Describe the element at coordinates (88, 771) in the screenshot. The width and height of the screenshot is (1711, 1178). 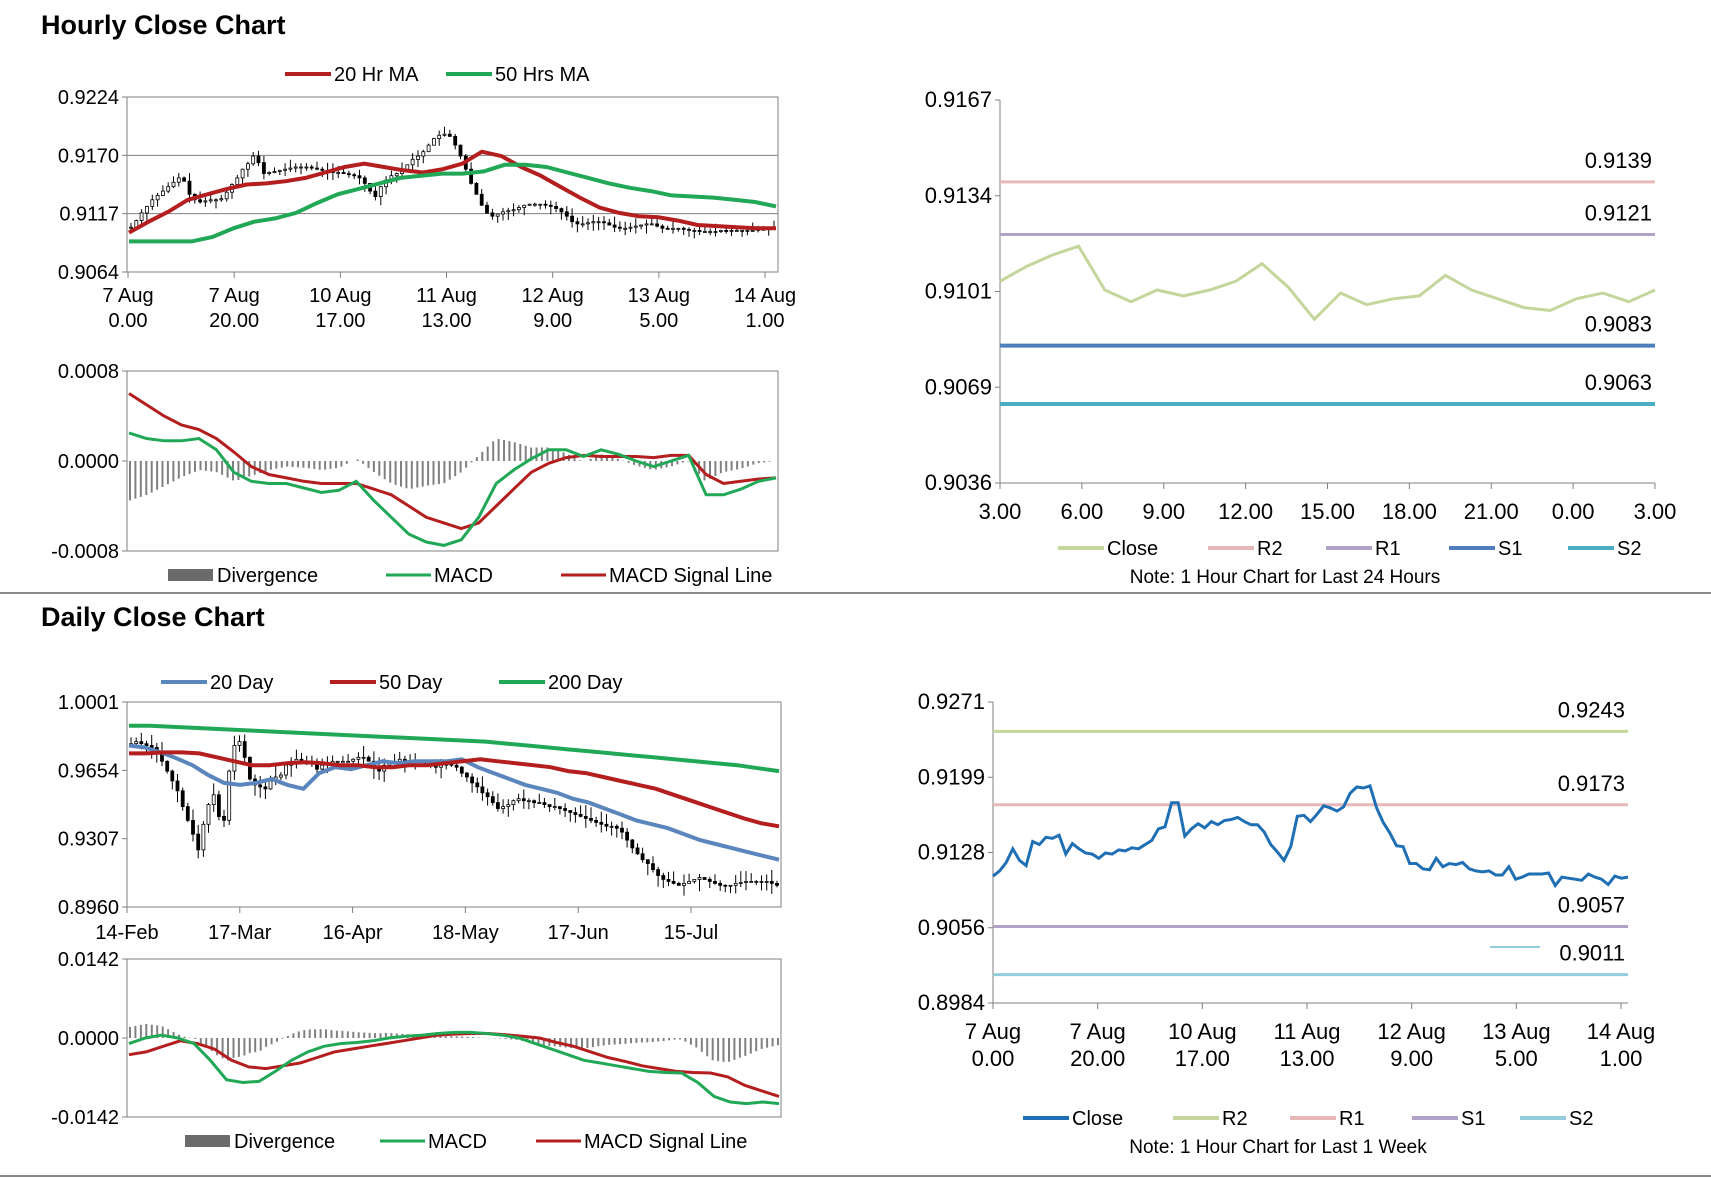
I see `daily-price-y-tick-label: 0.9654` at that location.